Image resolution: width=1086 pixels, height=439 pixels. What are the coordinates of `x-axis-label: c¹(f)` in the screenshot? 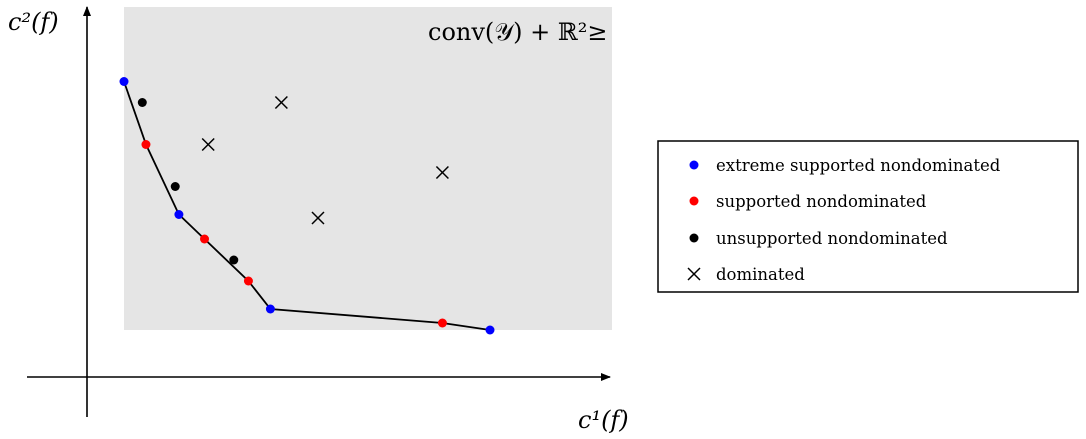 It's located at (603, 420).